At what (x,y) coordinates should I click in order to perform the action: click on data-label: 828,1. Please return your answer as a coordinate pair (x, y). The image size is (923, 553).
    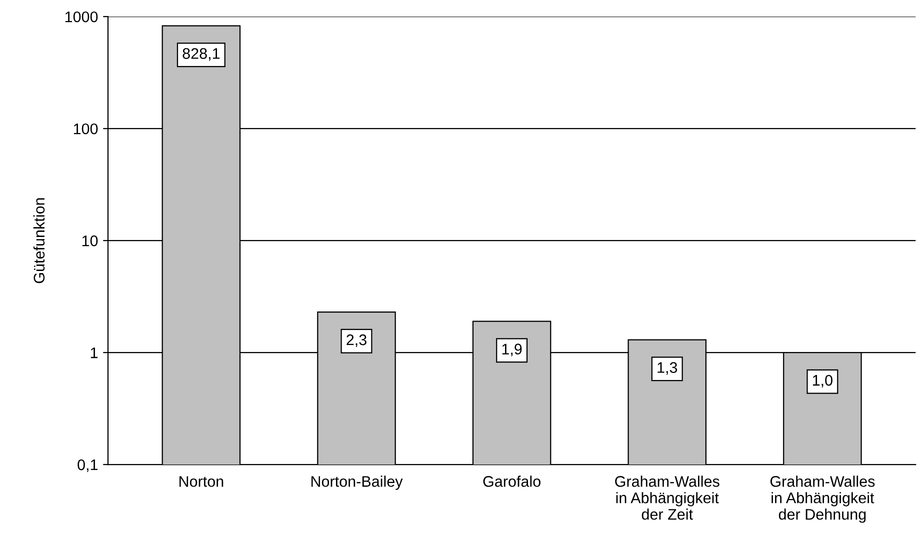
    Looking at the image, I should click on (201, 54).